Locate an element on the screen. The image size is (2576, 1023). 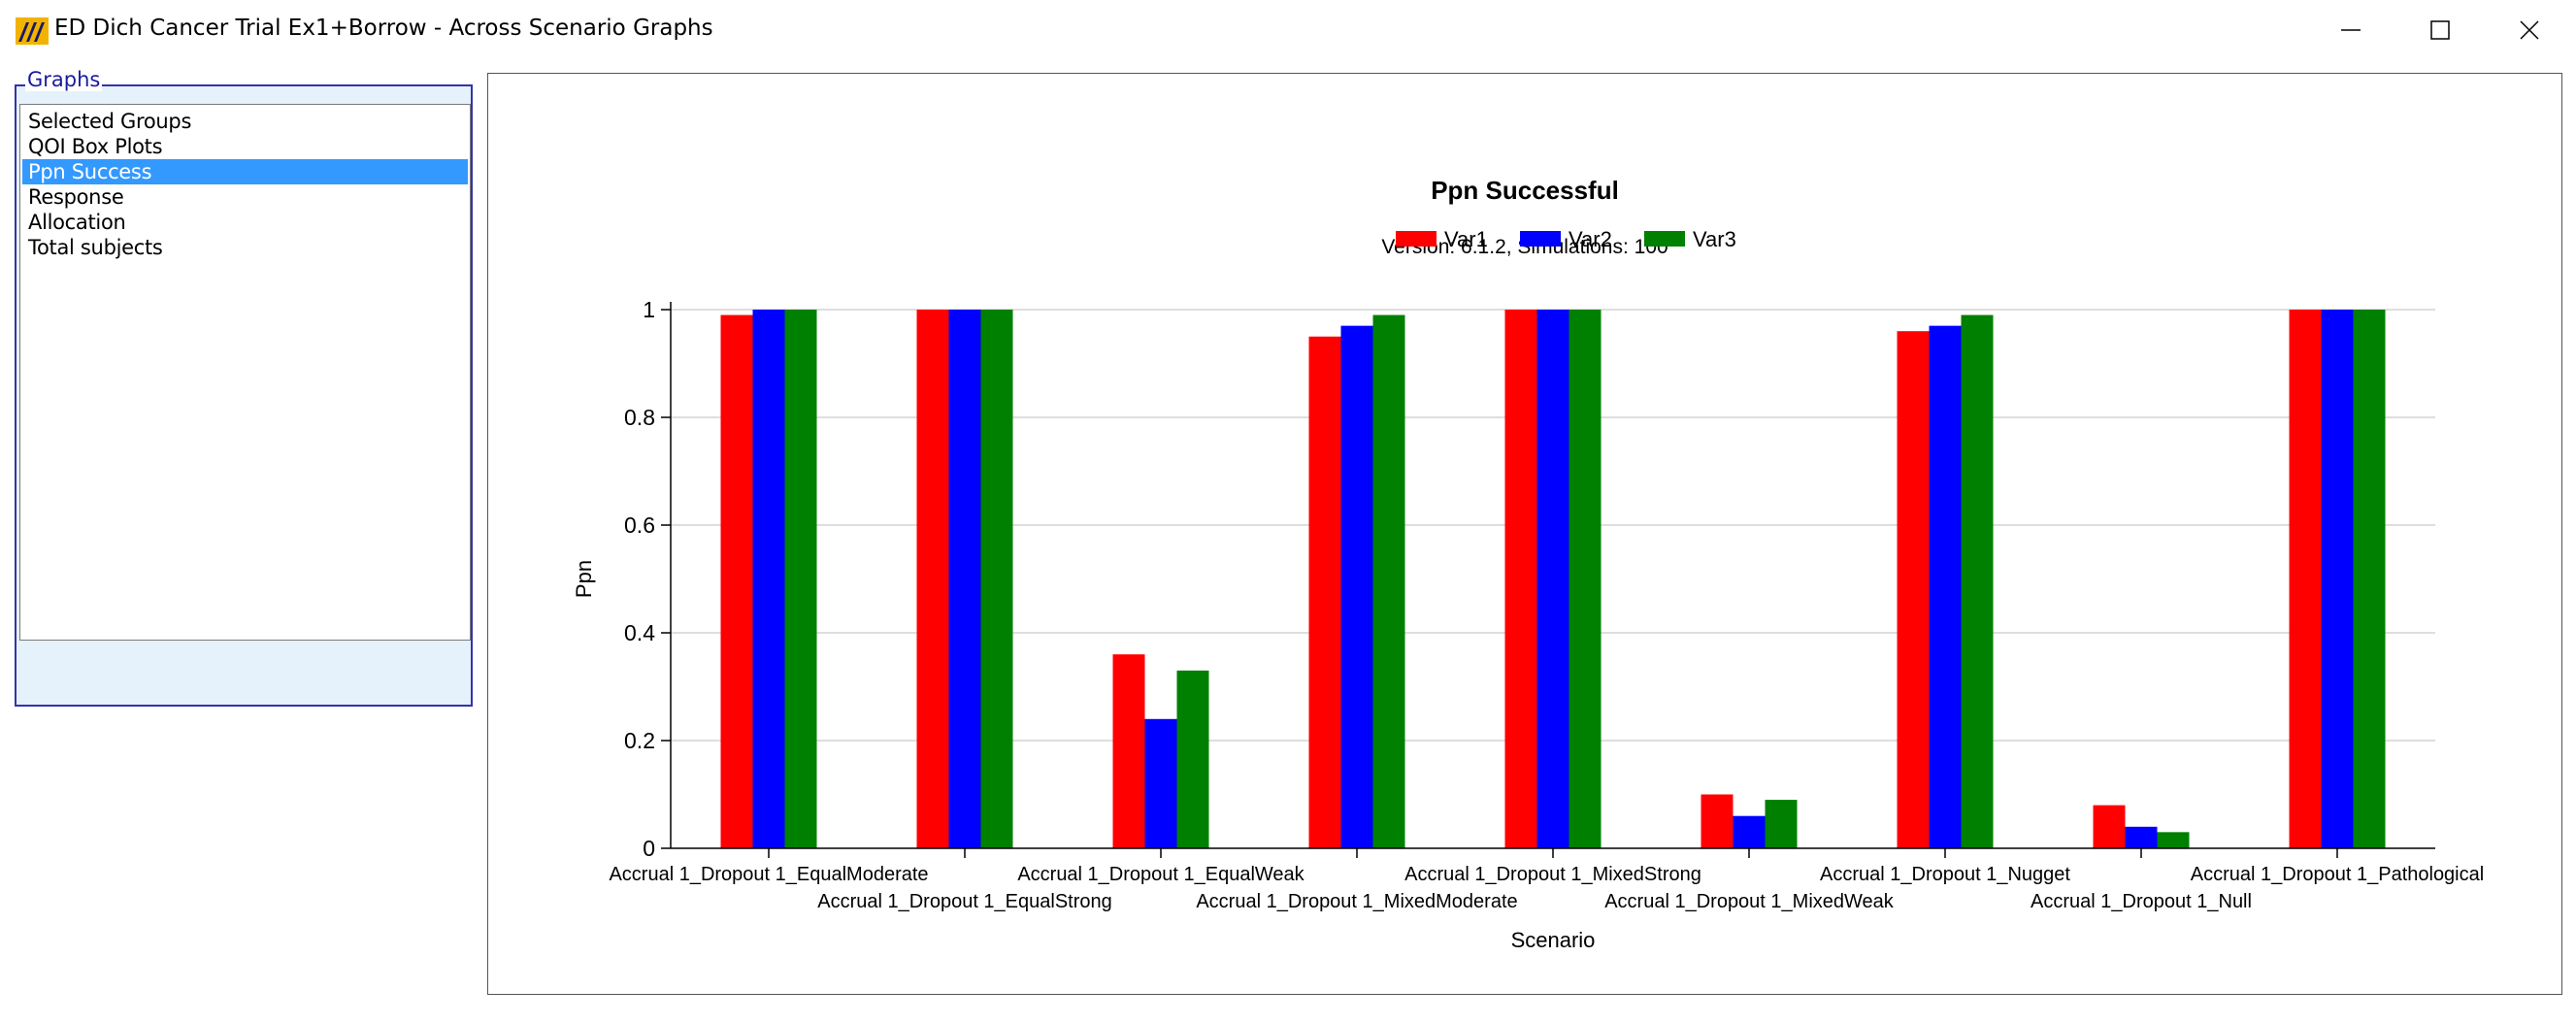
y-tick-label: 1 is located at coordinates (649, 309).